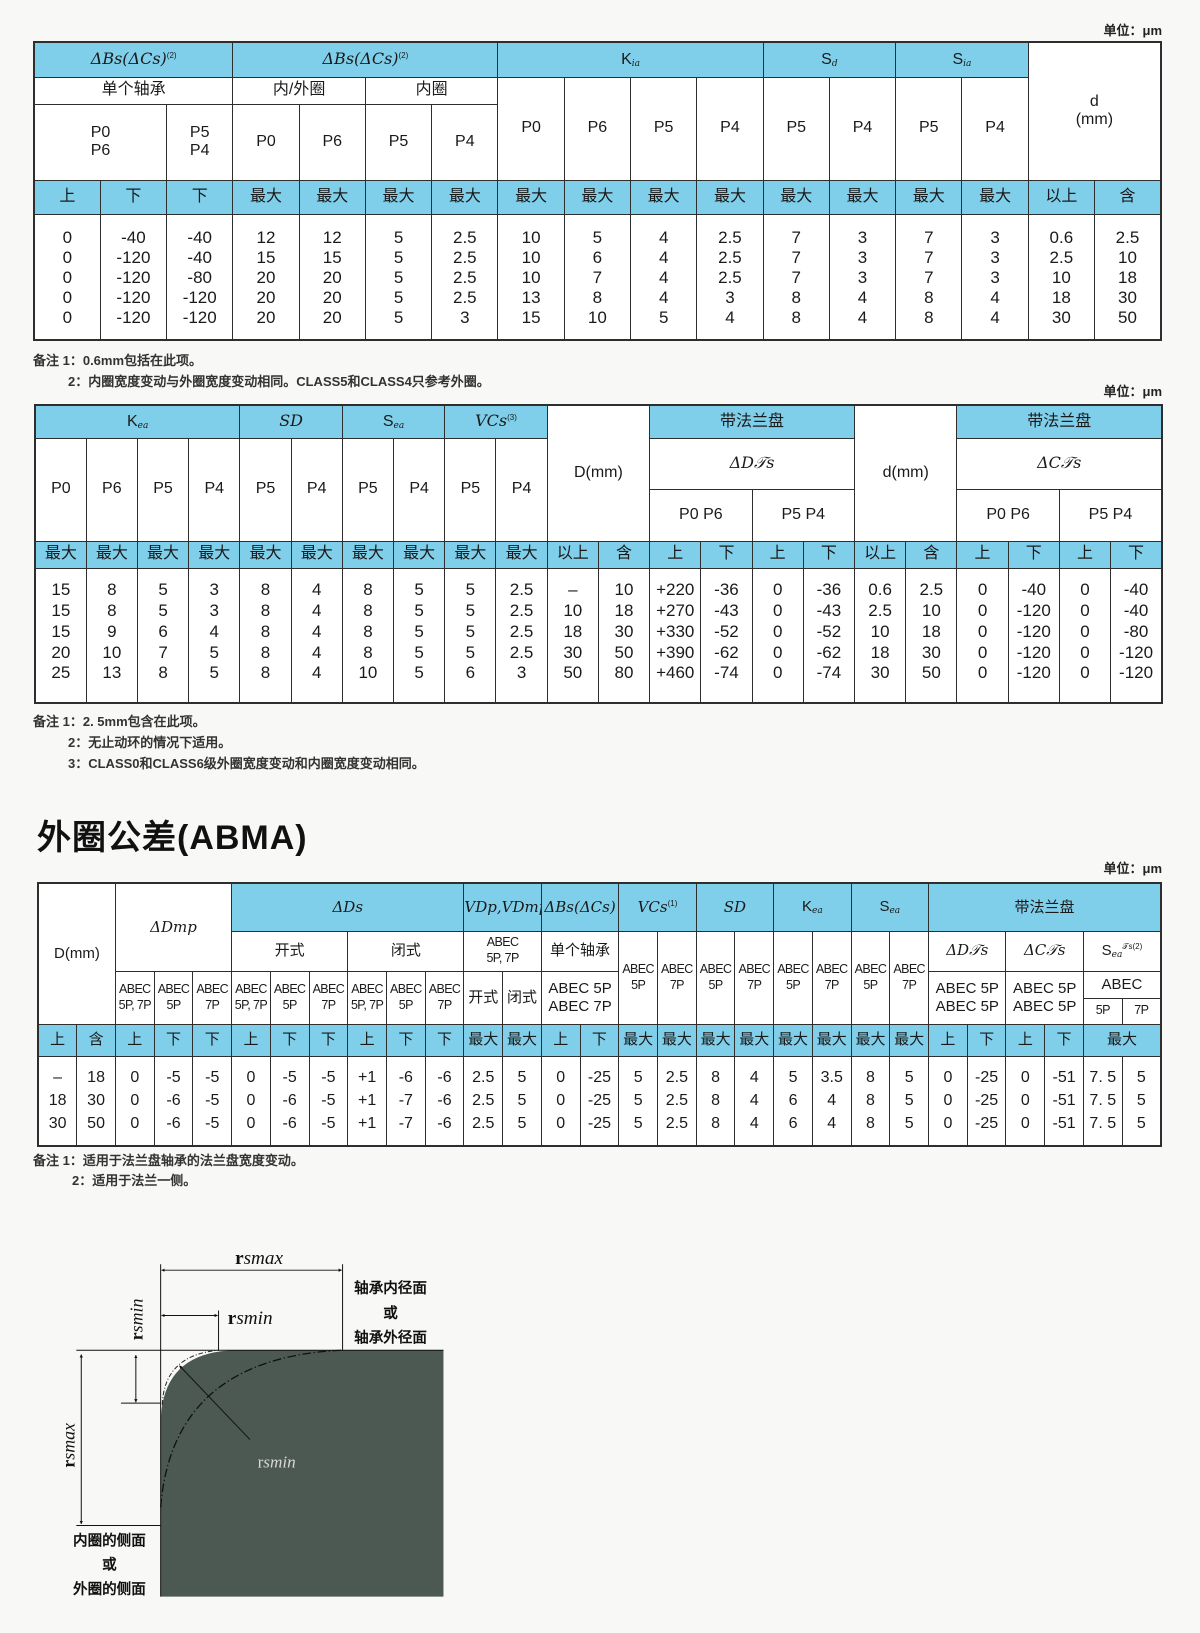 The height and width of the screenshot is (1633, 1200). I want to click on header-symbol: ΔBs(ΔCs), so click(128, 59).